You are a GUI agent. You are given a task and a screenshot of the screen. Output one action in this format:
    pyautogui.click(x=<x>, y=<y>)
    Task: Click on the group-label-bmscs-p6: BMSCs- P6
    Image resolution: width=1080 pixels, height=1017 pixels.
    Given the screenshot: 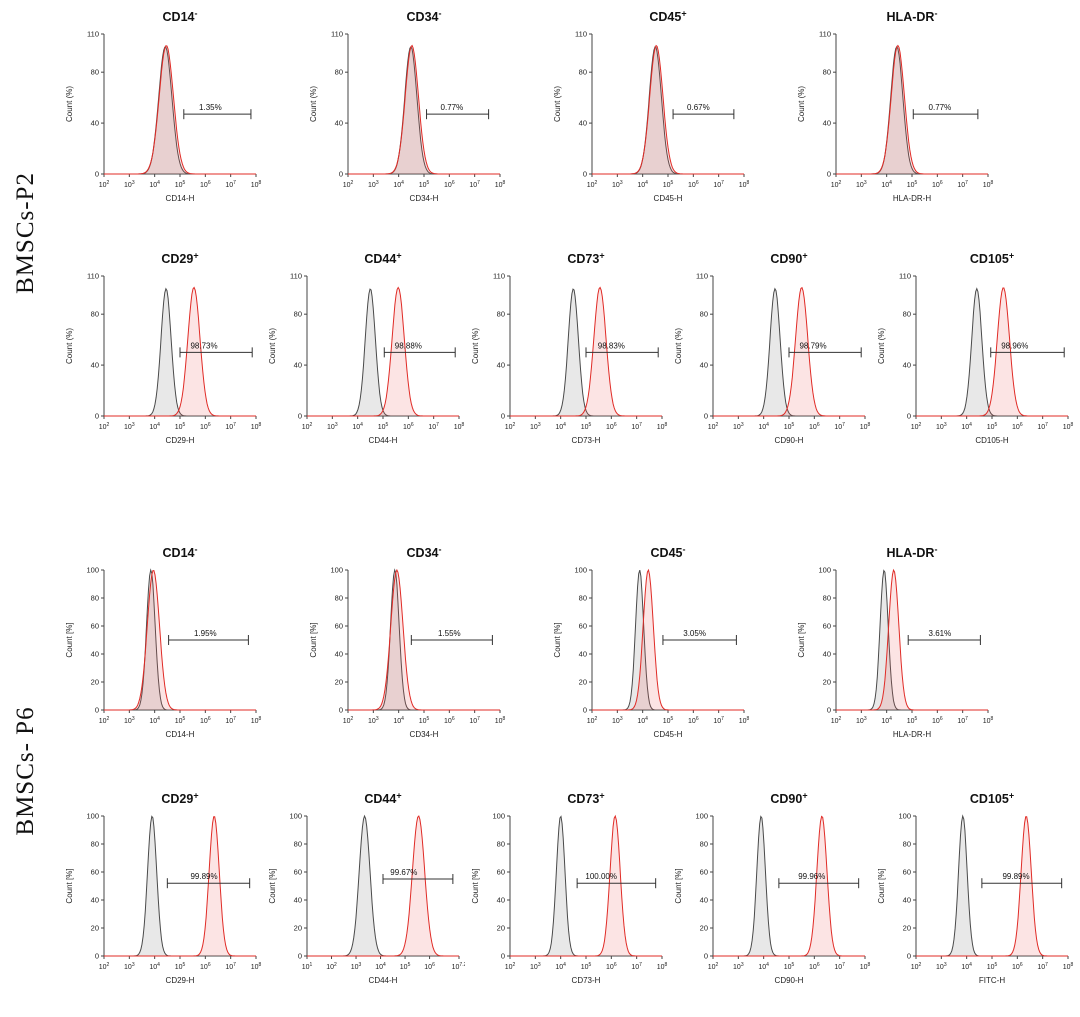 What is the action you would take?
    pyautogui.click(x=25, y=771)
    